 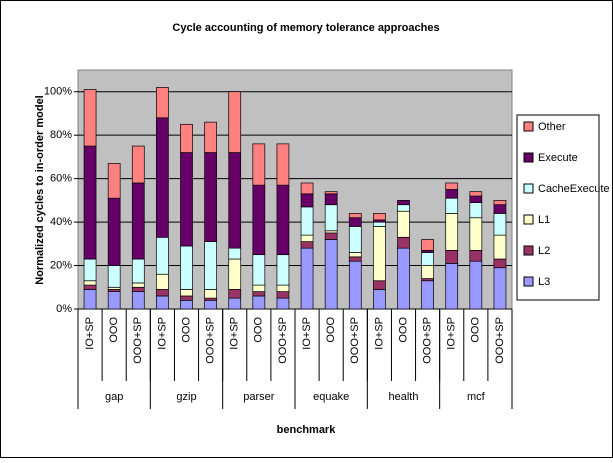 What do you see at coordinates (114, 397) in the screenshot?
I see `group-label: gap` at bounding box center [114, 397].